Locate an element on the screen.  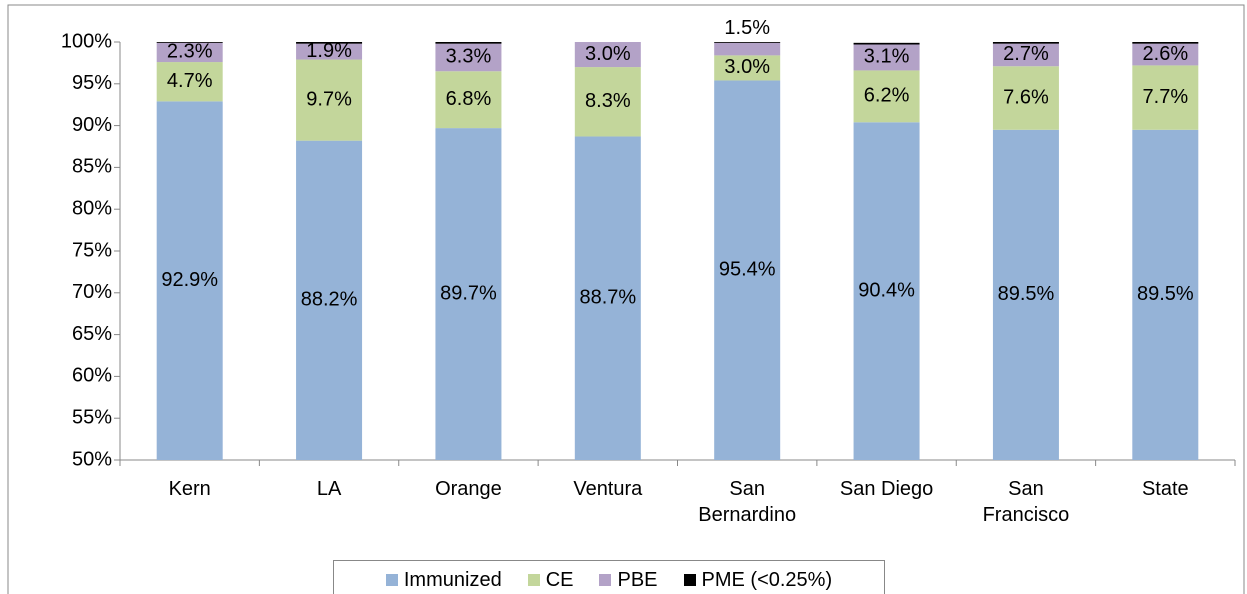
data-label: 3.3% is located at coordinates (469, 57).